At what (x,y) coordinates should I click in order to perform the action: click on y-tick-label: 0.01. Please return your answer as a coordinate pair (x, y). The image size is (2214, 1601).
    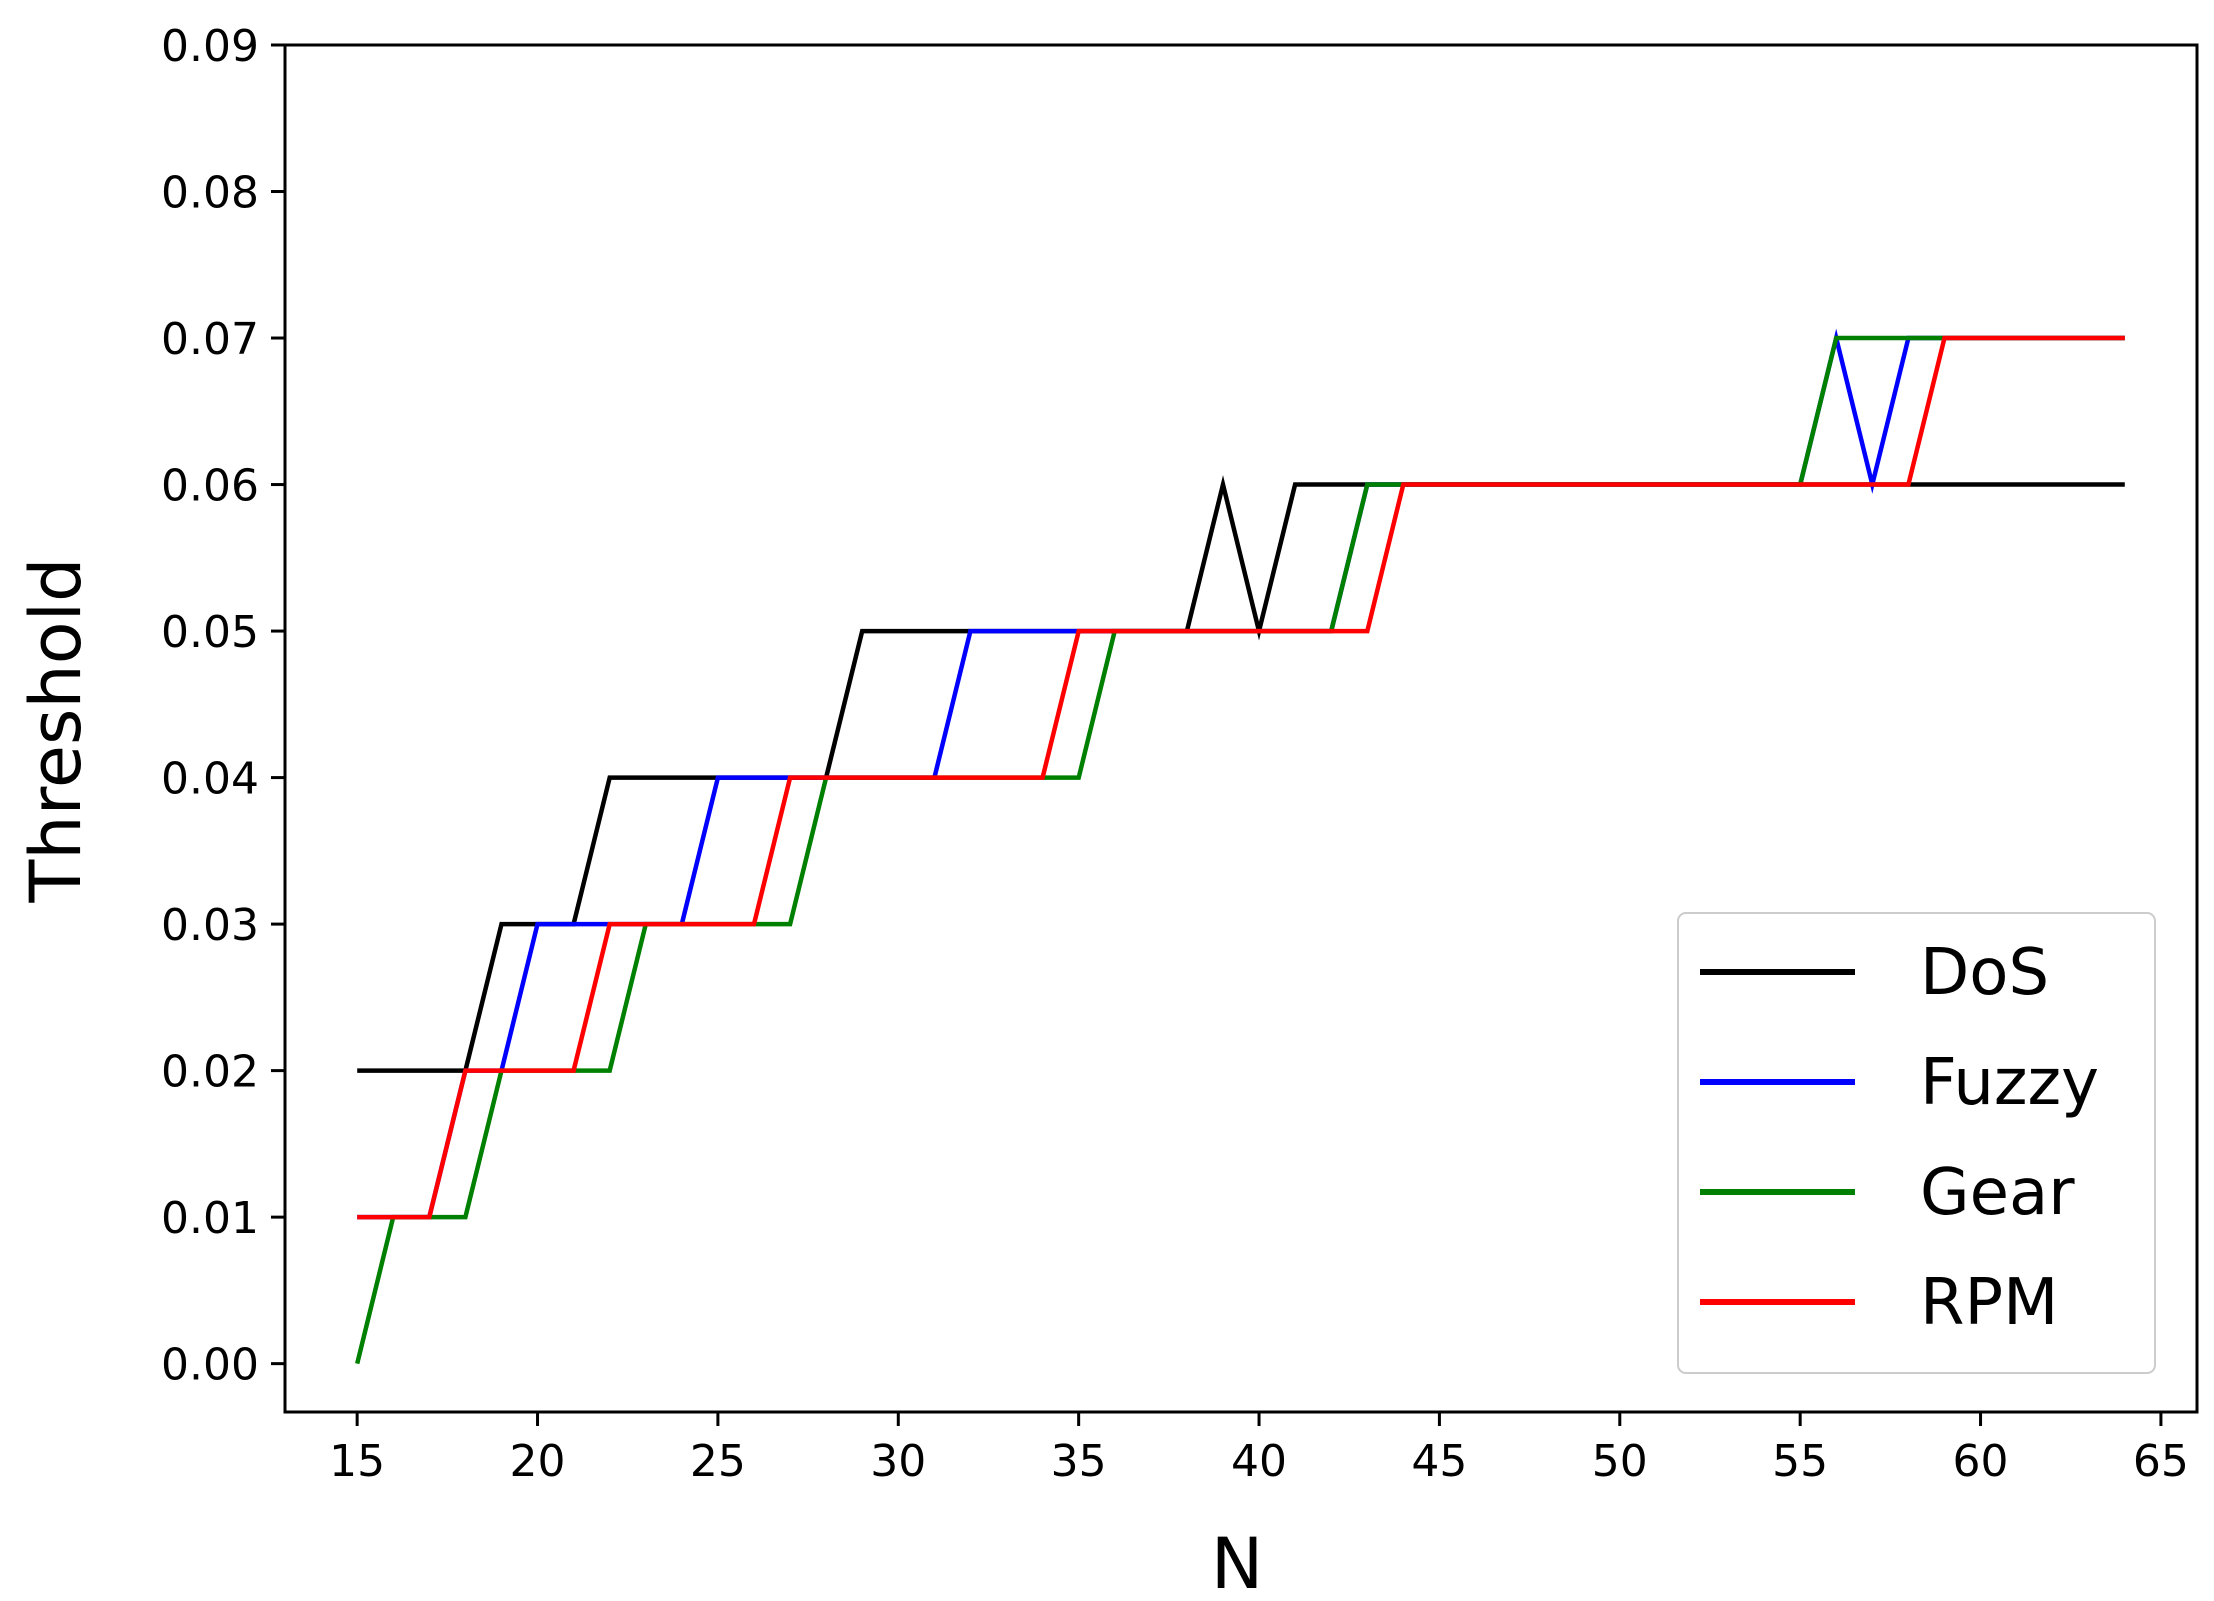
    Looking at the image, I should click on (210, 1218).